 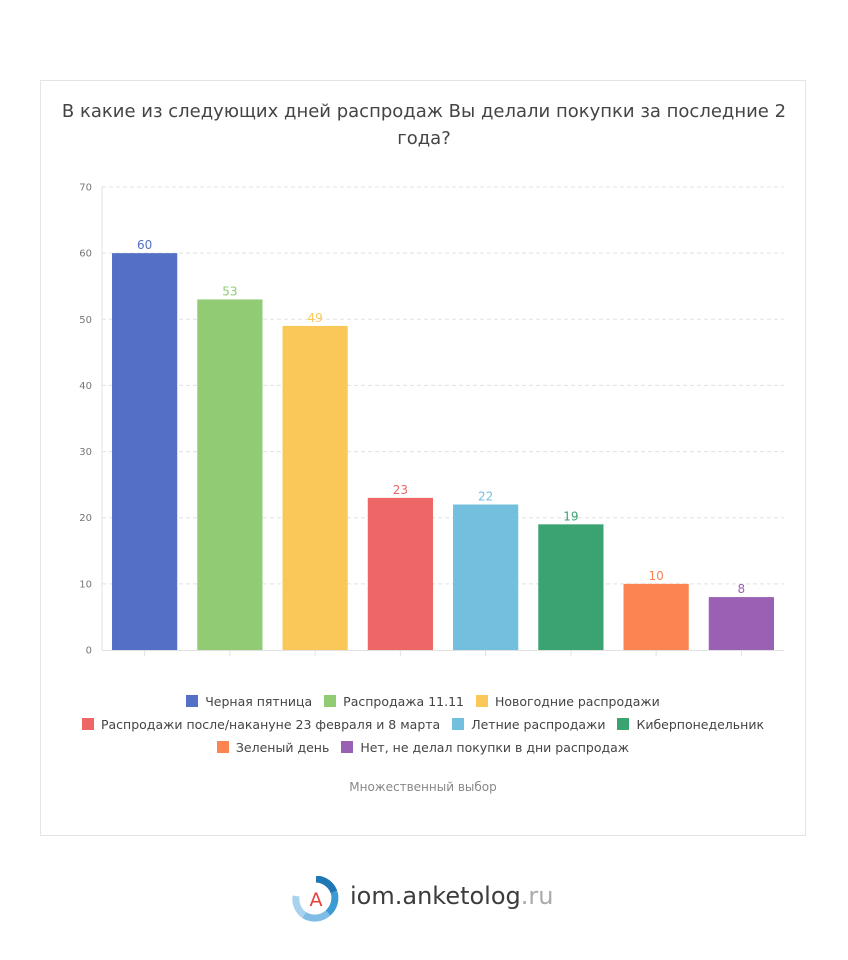 What do you see at coordinates (85, 320) in the screenshot?
I see `y-tick-label: 50` at bounding box center [85, 320].